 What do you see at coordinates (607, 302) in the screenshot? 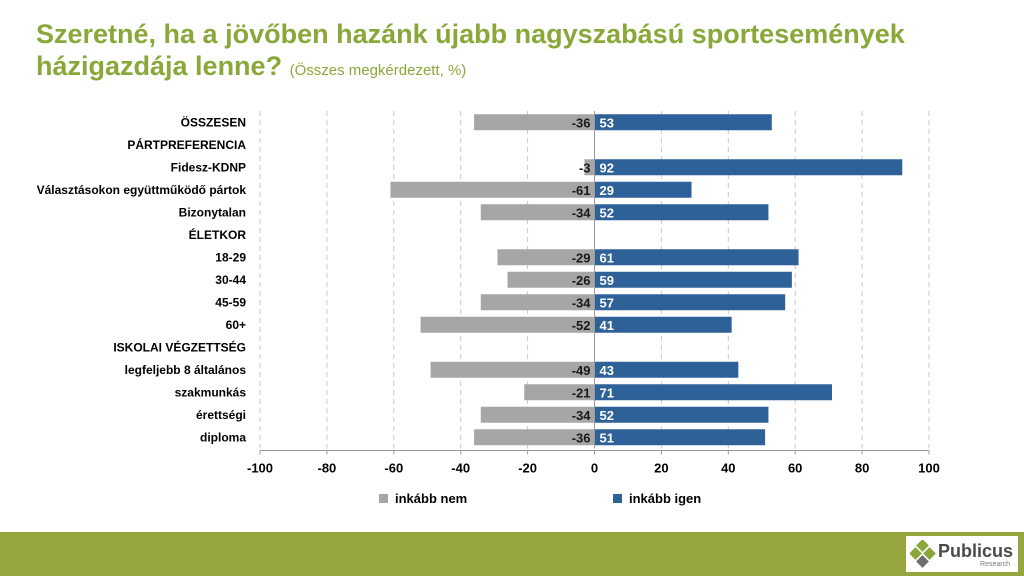
I see `data-label-inkabb-igen: 57` at bounding box center [607, 302].